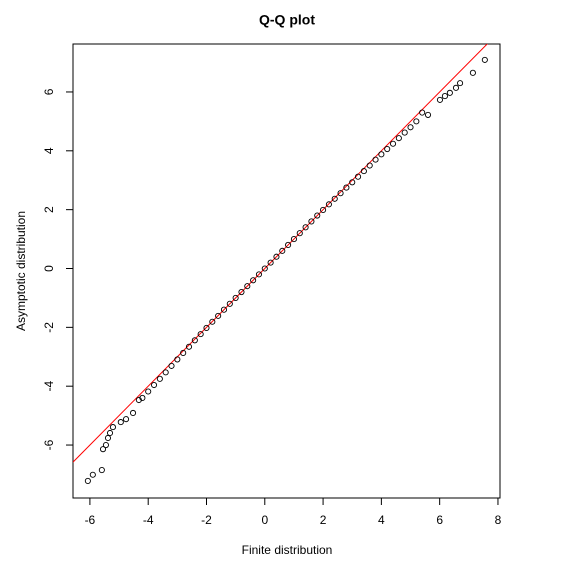 This screenshot has height=572, width=573. What do you see at coordinates (439, 520) in the screenshot?
I see `x-tick-label: 6` at bounding box center [439, 520].